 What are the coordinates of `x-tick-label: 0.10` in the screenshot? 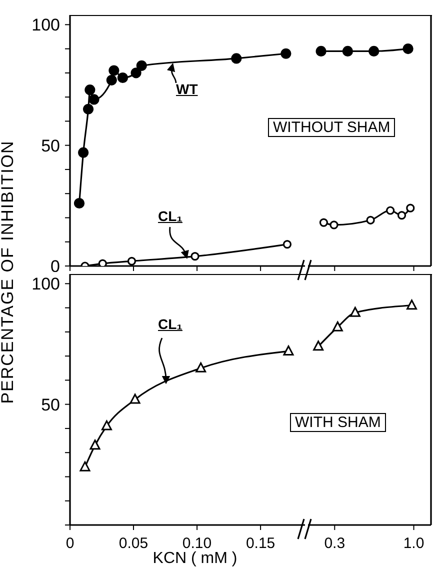 It's located at (197, 543).